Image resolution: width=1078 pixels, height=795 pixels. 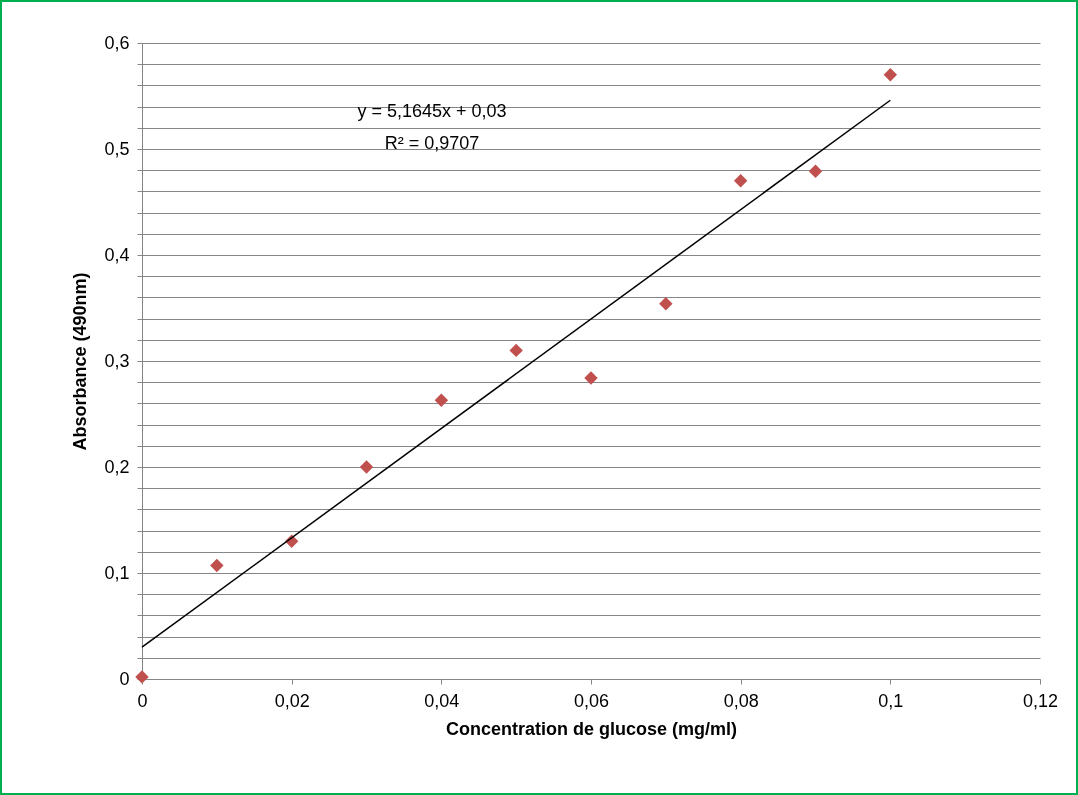 What do you see at coordinates (117, 254) in the screenshot?
I see `y-tick-label: 0,4` at bounding box center [117, 254].